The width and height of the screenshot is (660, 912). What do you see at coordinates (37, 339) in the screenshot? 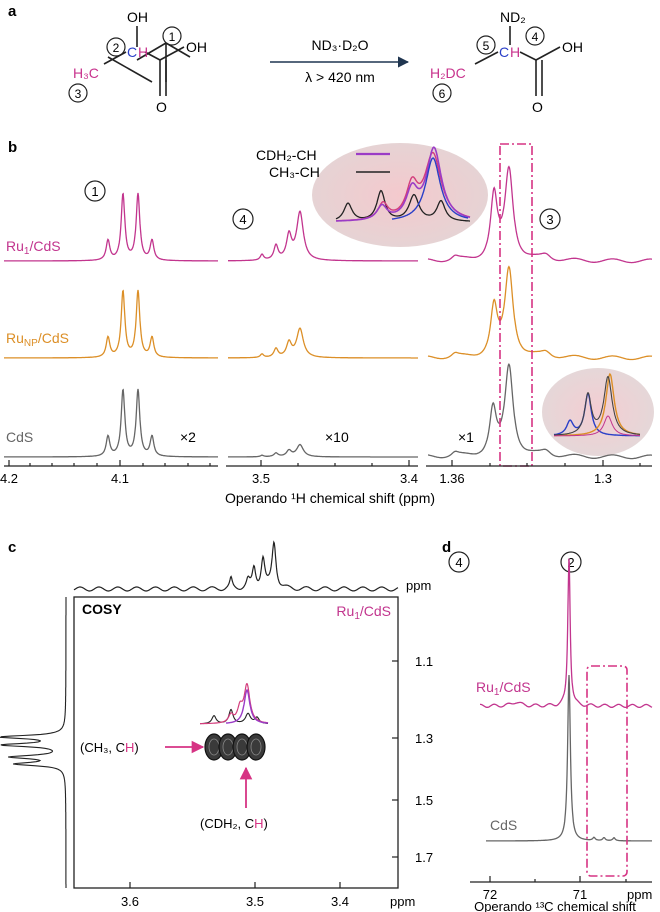
I see `series-label-runp: RuNP/CdS` at bounding box center [37, 339].